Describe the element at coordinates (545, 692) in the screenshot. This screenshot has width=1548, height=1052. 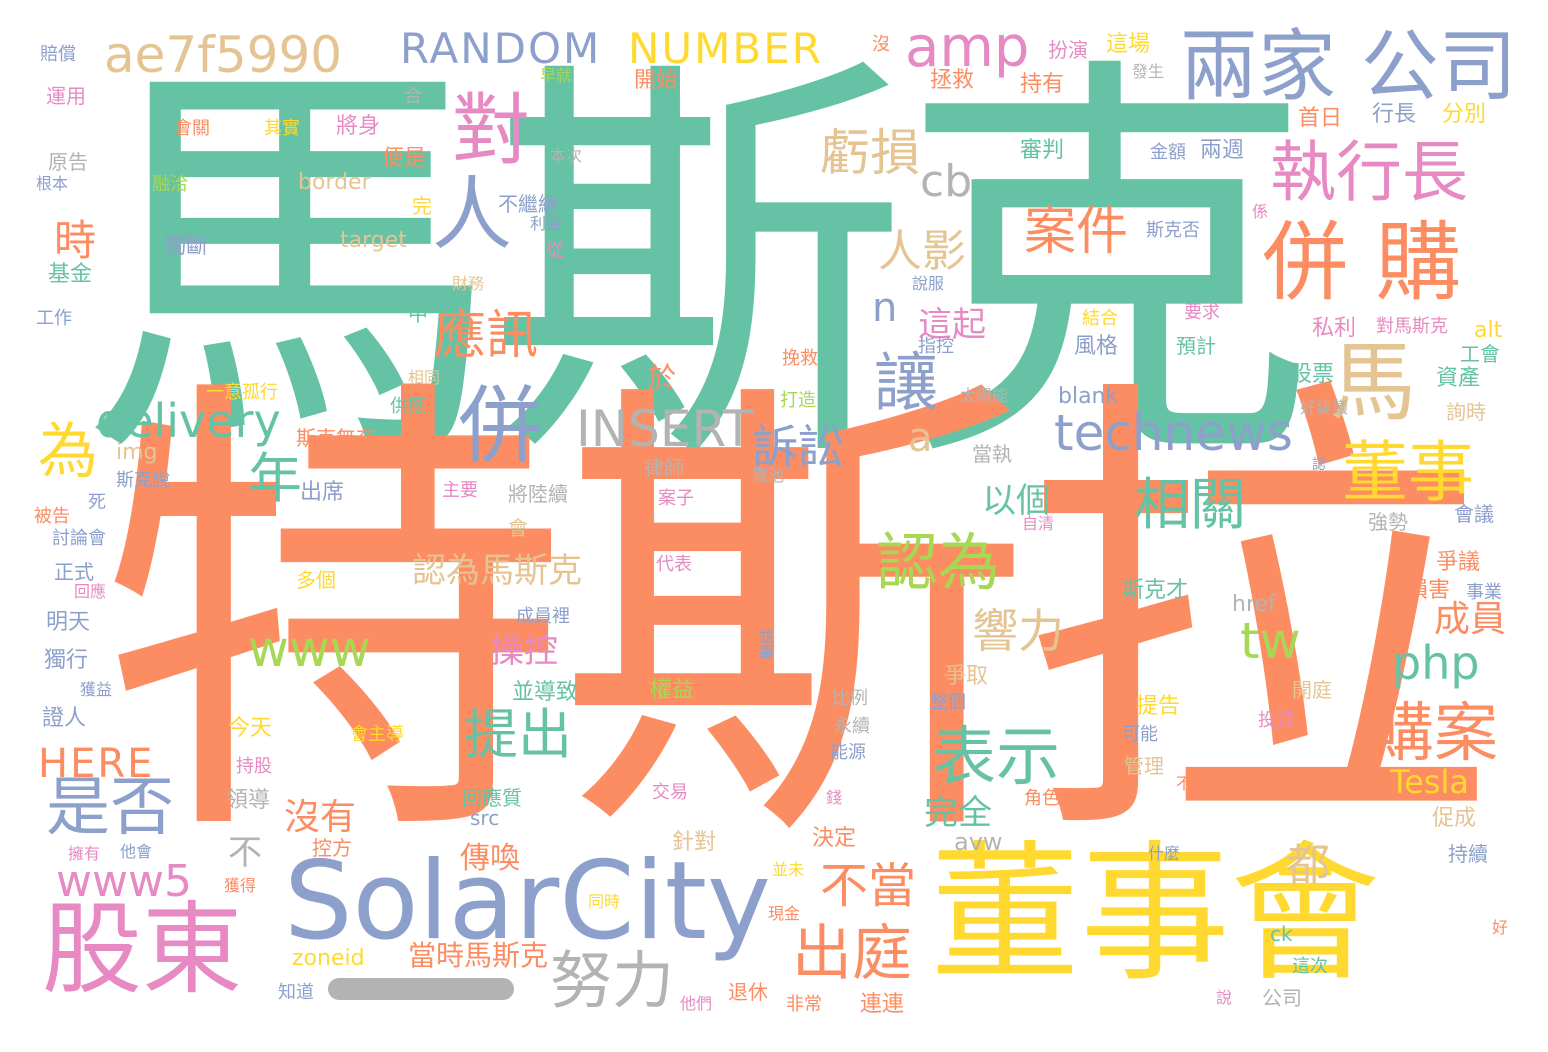
I see `word-s113: 並導致` at that location.